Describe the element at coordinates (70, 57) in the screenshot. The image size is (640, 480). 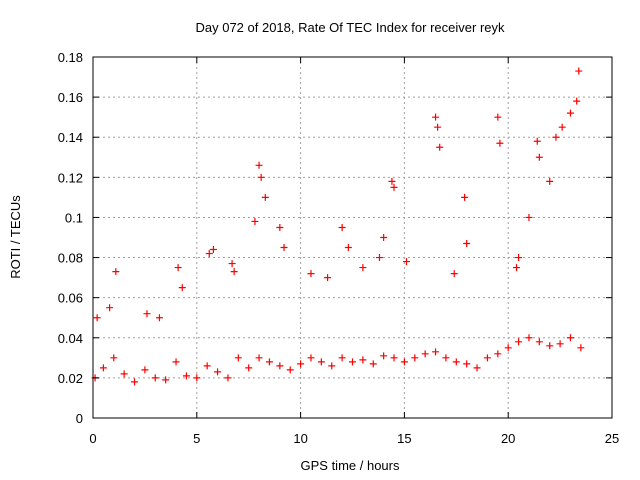
I see `y-tick-label: 0.18` at that location.